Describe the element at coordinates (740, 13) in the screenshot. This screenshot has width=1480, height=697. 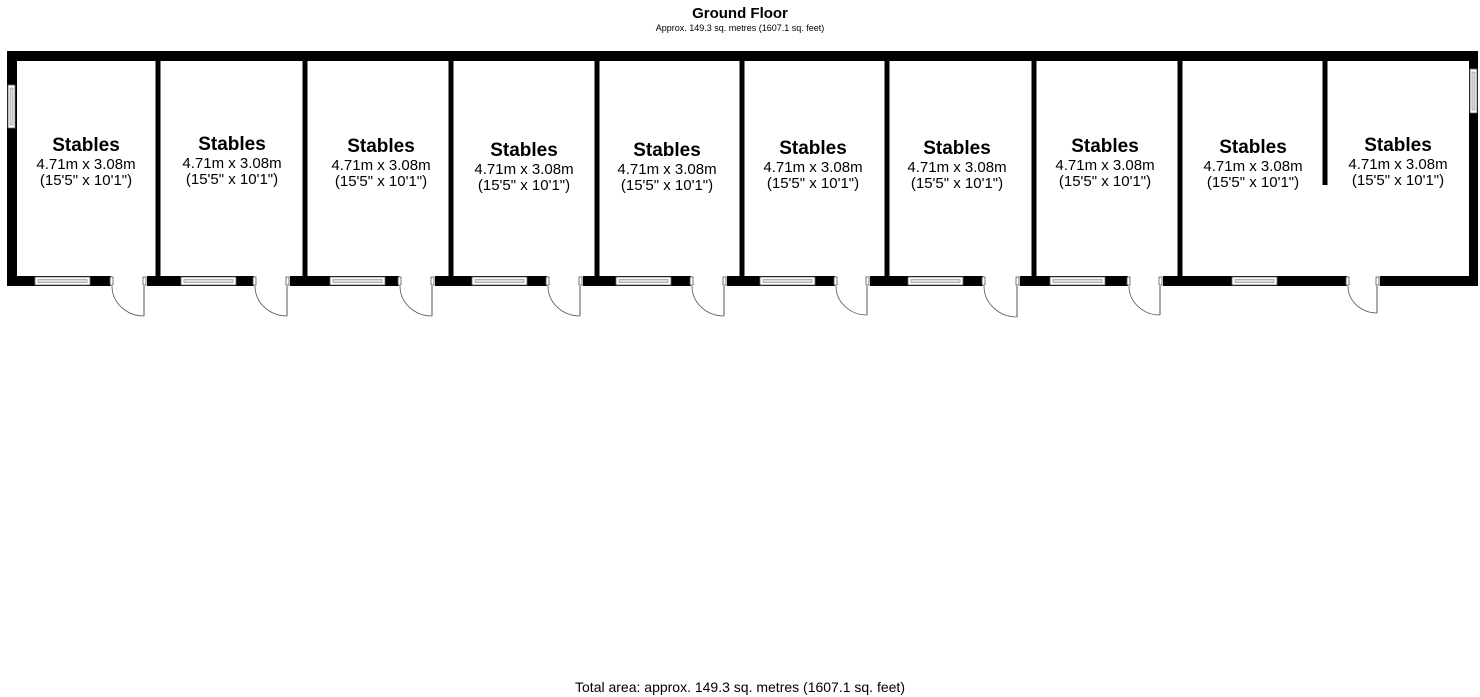
I see `floor-title: Ground Floor` at that location.